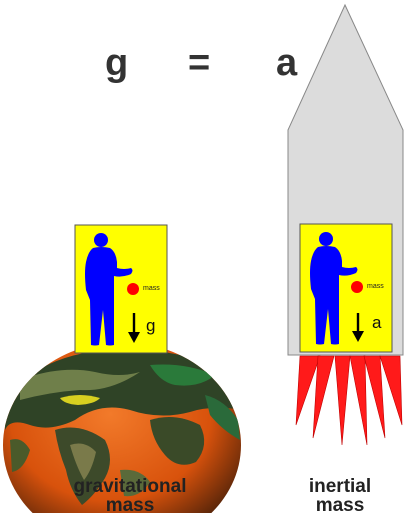 The image size is (409, 513). Describe the element at coordinates (377, 322) in the screenshot. I see `right-accel-label: a` at that location.